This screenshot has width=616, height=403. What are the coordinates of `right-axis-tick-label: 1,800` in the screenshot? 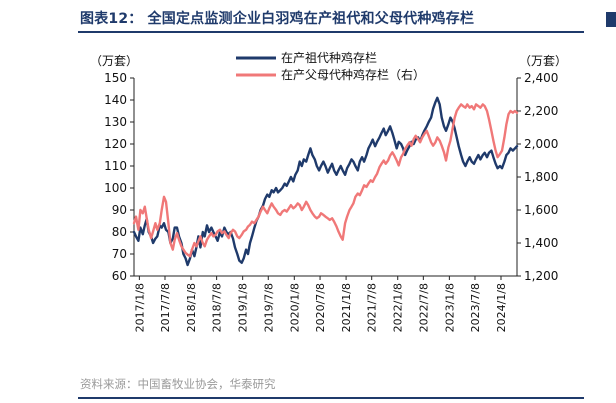 It's located at (541, 177).